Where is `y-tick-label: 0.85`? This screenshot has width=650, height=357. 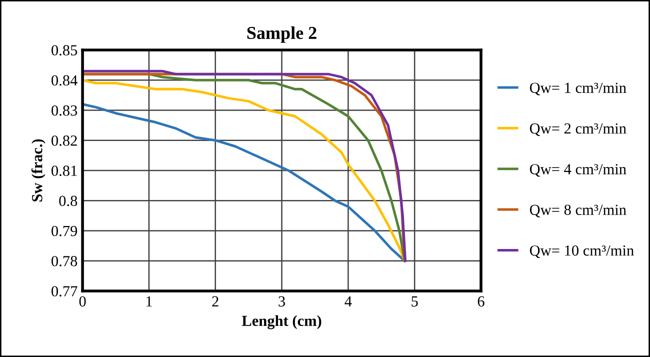
y-tick-label: 0.85 is located at coordinates (65, 50).